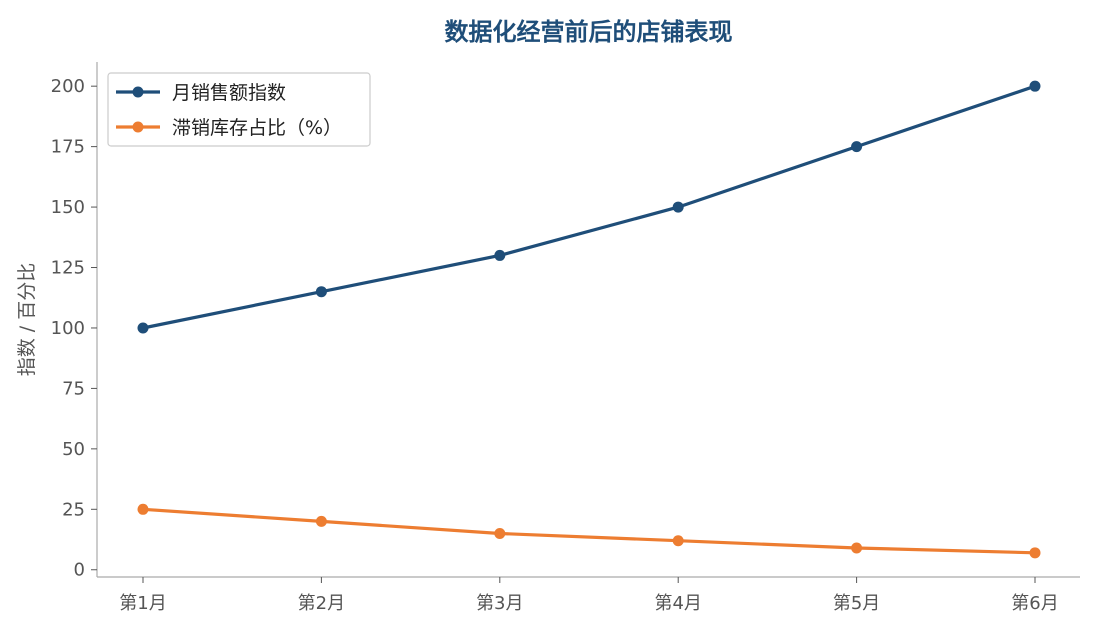  What do you see at coordinates (68, 328) in the screenshot?
I see `y-tick-label: 100` at bounding box center [68, 328].